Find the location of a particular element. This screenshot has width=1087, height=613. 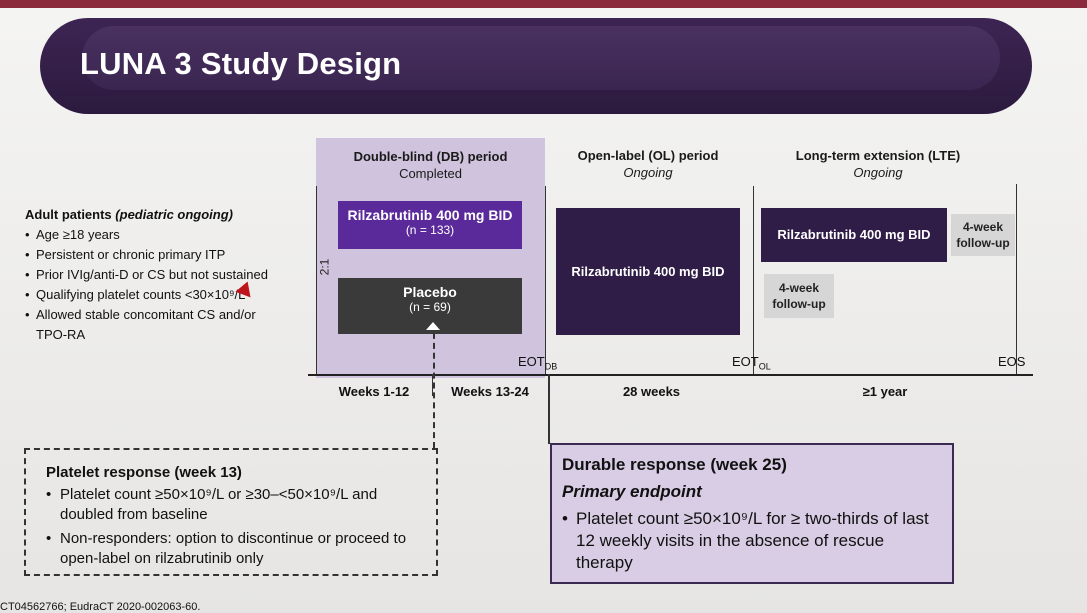

weeks-13-24: Weeks 13-24 is located at coordinates (490, 391).